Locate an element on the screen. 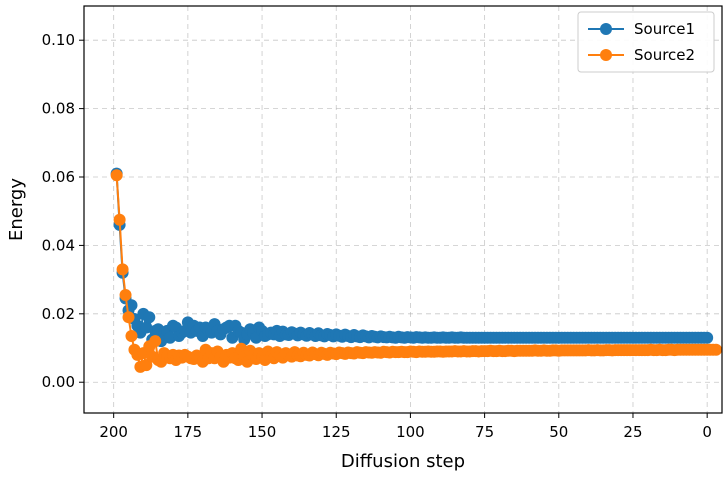  y-tick-label: 0.08 is located at coordinates (58, 109).